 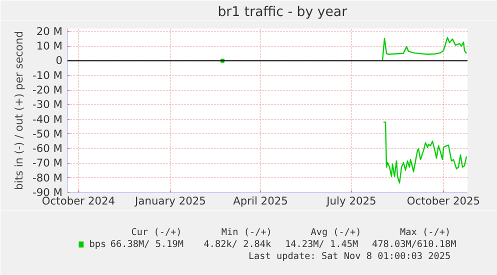 I want to click on y-tick-label: -80 M, so click(x=47, y=177).